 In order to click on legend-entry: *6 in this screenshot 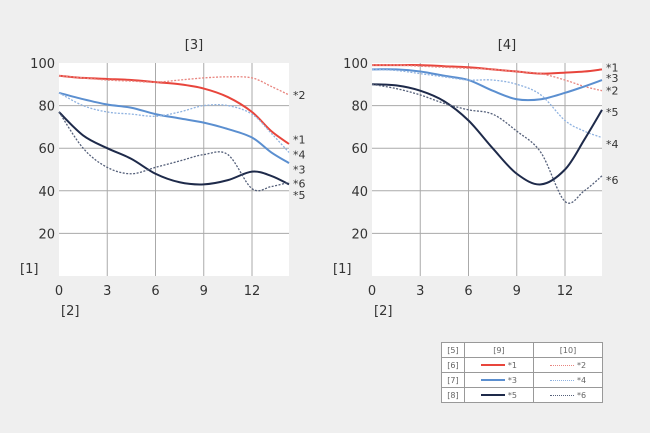, I will do `click(568, 395)`.